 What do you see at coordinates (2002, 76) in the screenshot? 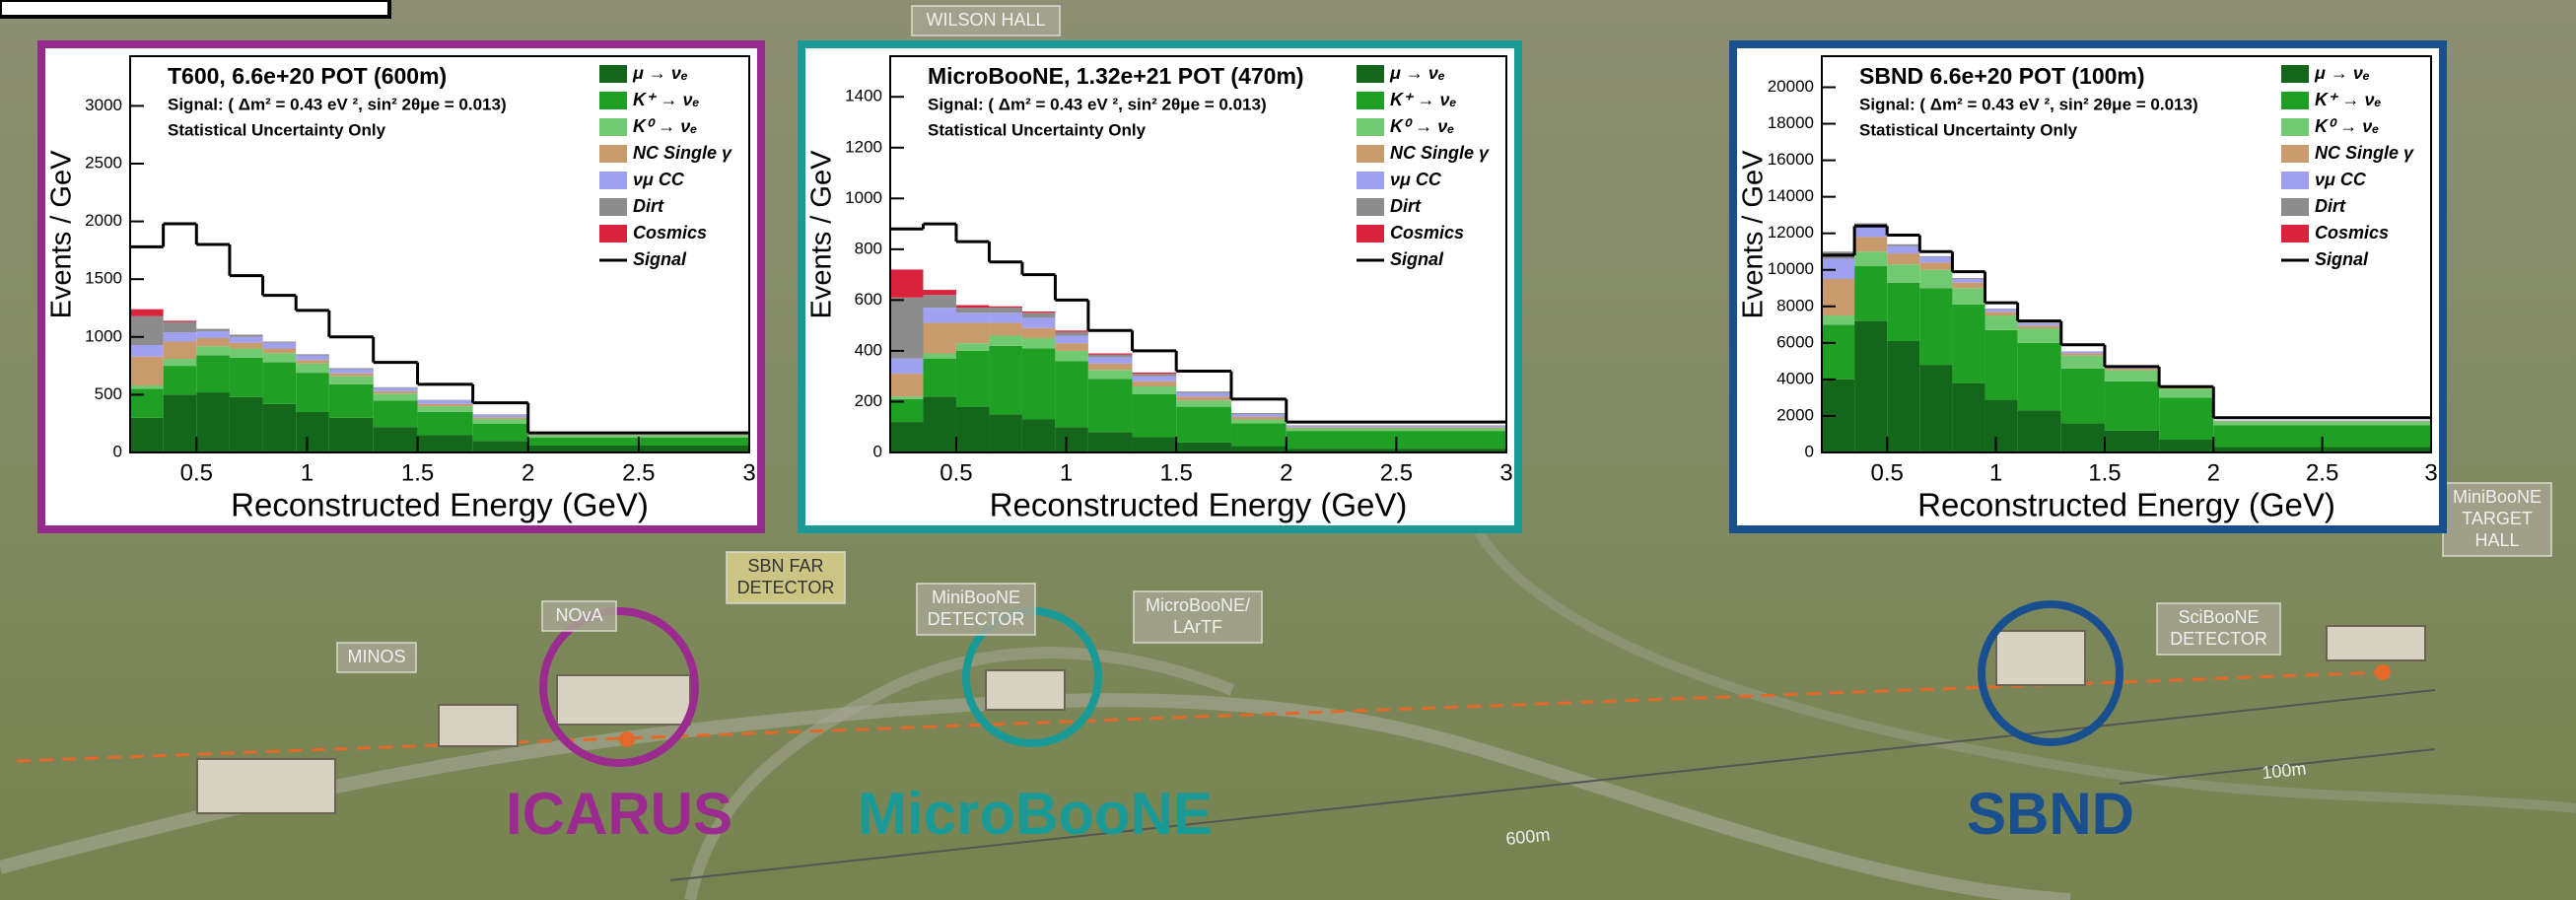
I see `chart-title: SBND 6.6e+20 POT (100m)` at bounding box center [2002, 76].